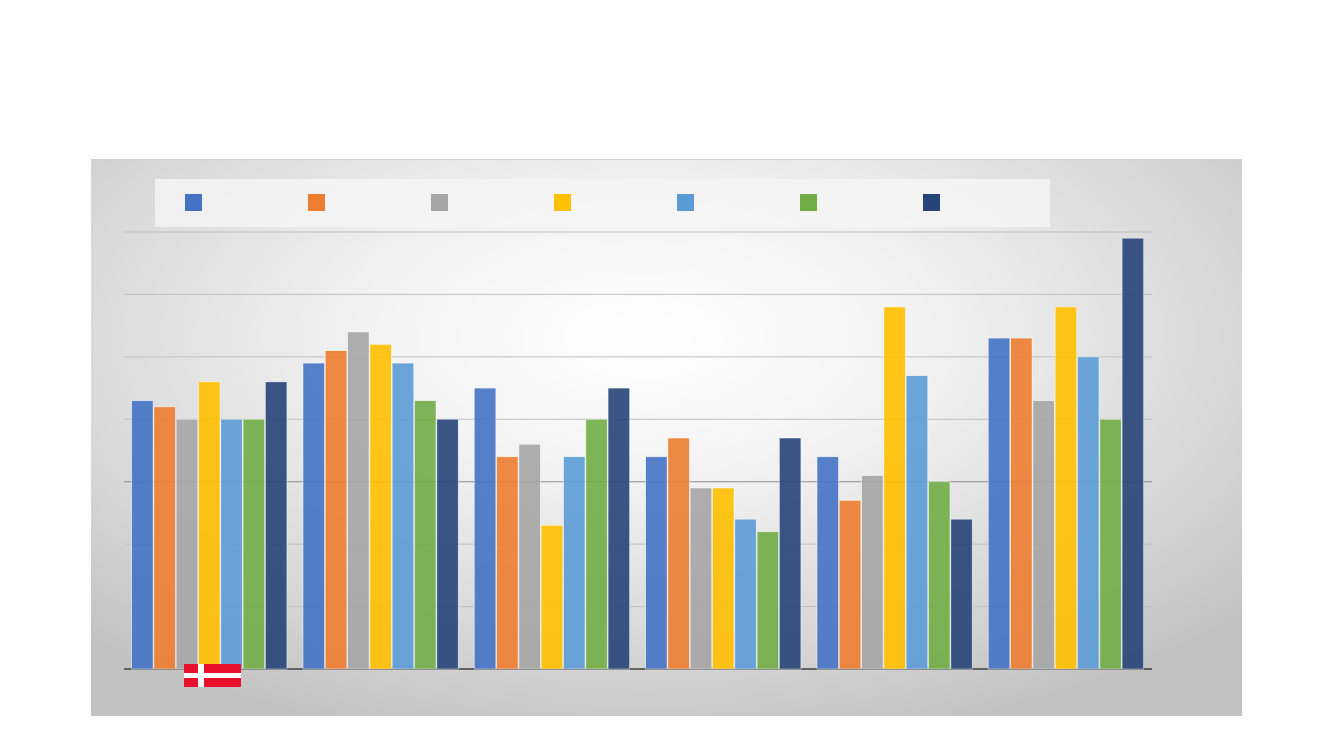 Image resolution: width=1333 pixels, height=750 pixels. I want to click on bar-series1-group6, so click(999, 503).